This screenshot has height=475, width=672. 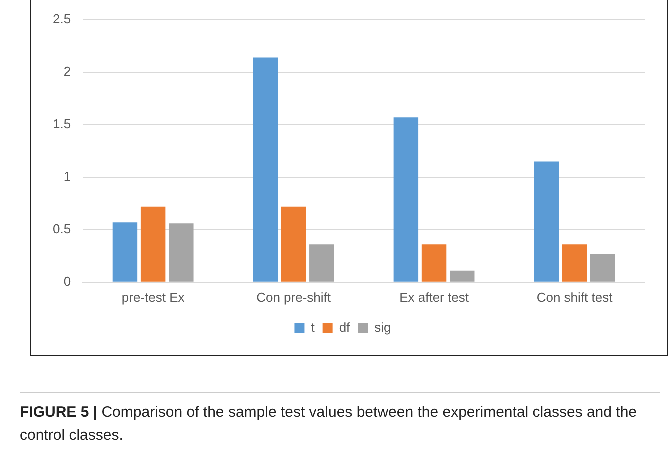 I want to click on x-tick-label: Con shift test, so click(x=575, y=297).